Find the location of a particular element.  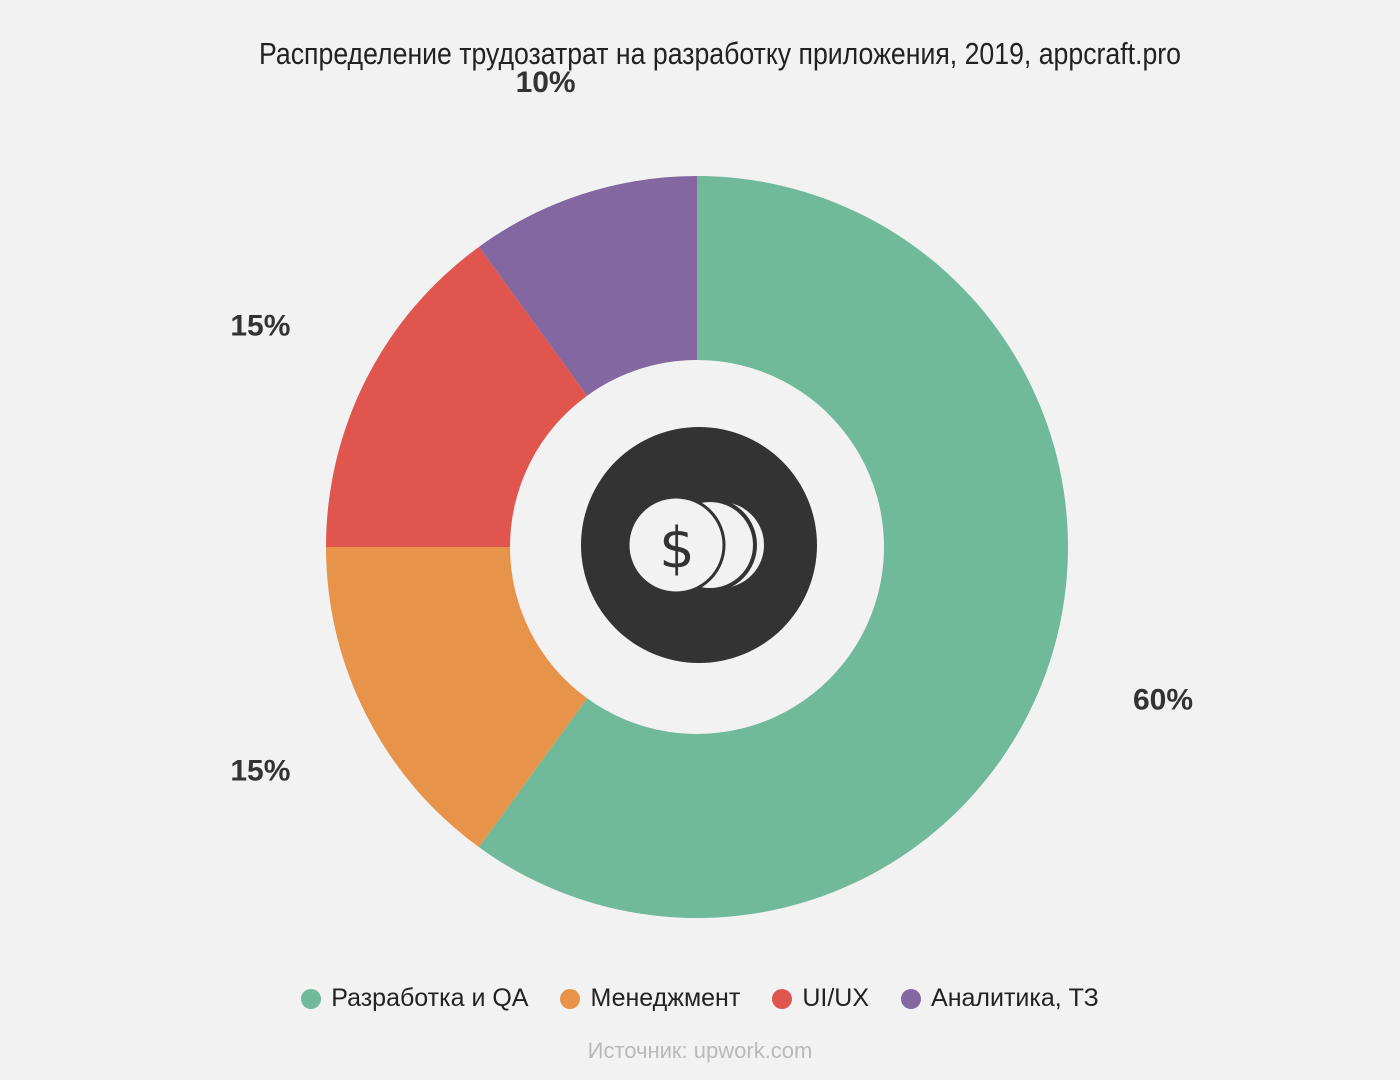

legend-item-management: Менеджмент is located at coordinates (650, 998).